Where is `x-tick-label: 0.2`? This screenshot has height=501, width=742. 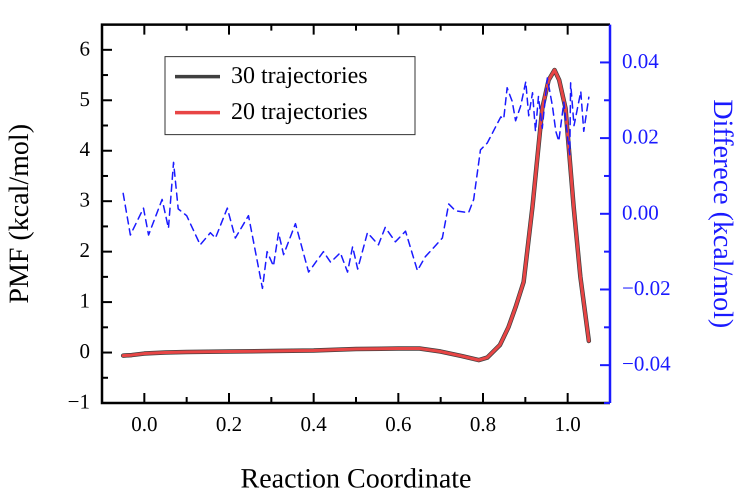 x-tick-label: 0.2 is located at coordinates (229, 424).